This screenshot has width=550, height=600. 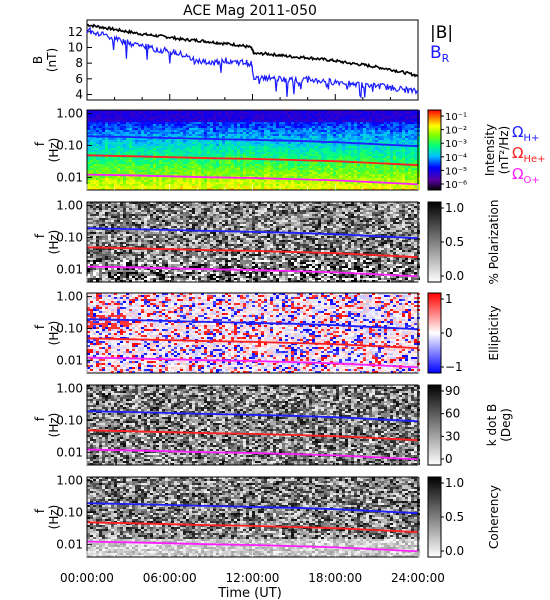 I want to click on colorbar-label: % Polarization, so click(x=494, y=242).